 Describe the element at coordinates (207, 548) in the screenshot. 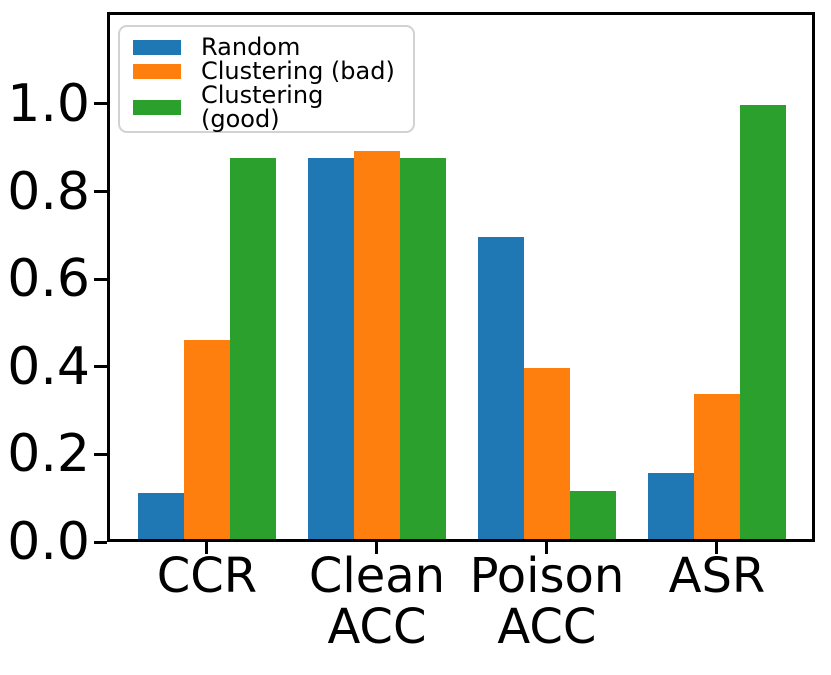

I see `x-tick-mark-ccr` at that location.